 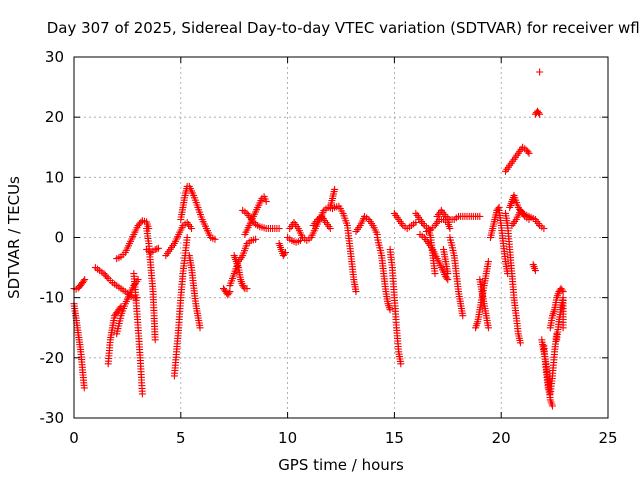 What do you see at coordinates (54, 57) in the screenshot?
I see `y-tick-label: 30` at bounding box center [54, 57].